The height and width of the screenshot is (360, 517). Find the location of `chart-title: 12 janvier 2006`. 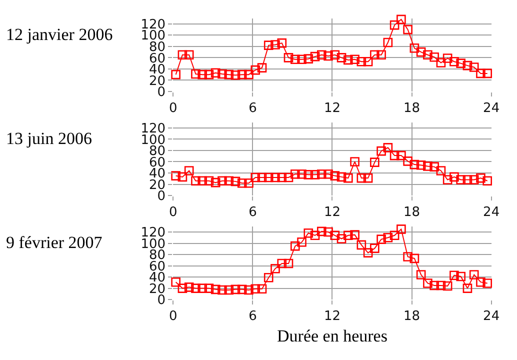

chart-title: 12 janvier 2006 is located at coordinates (59, 34).